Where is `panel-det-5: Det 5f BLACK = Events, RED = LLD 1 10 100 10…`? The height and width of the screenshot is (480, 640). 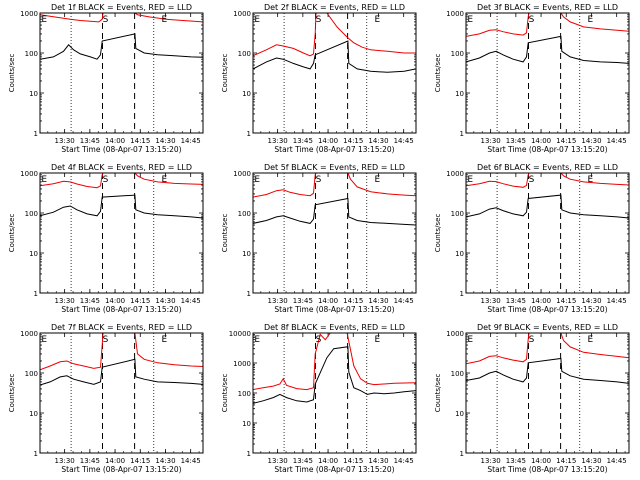 panel-det-5: Det 5f BLACK = Events, RED = LLD 1 10 100 10… is located at coordinates (319, 238).